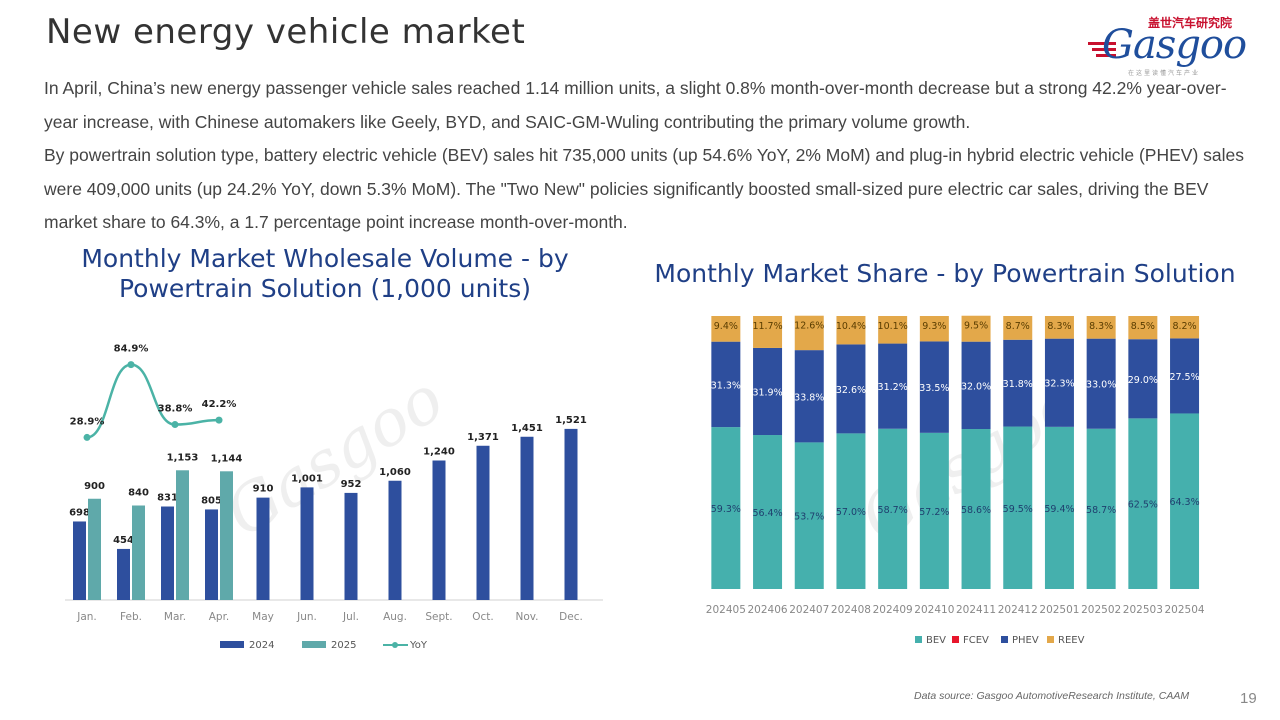 The height and width of the screenshot is (720, 1280). What do you see at coordinates (314, 644) in the screenshot?
I see `legend-swatch-2025` at bounding box center [314, 644].